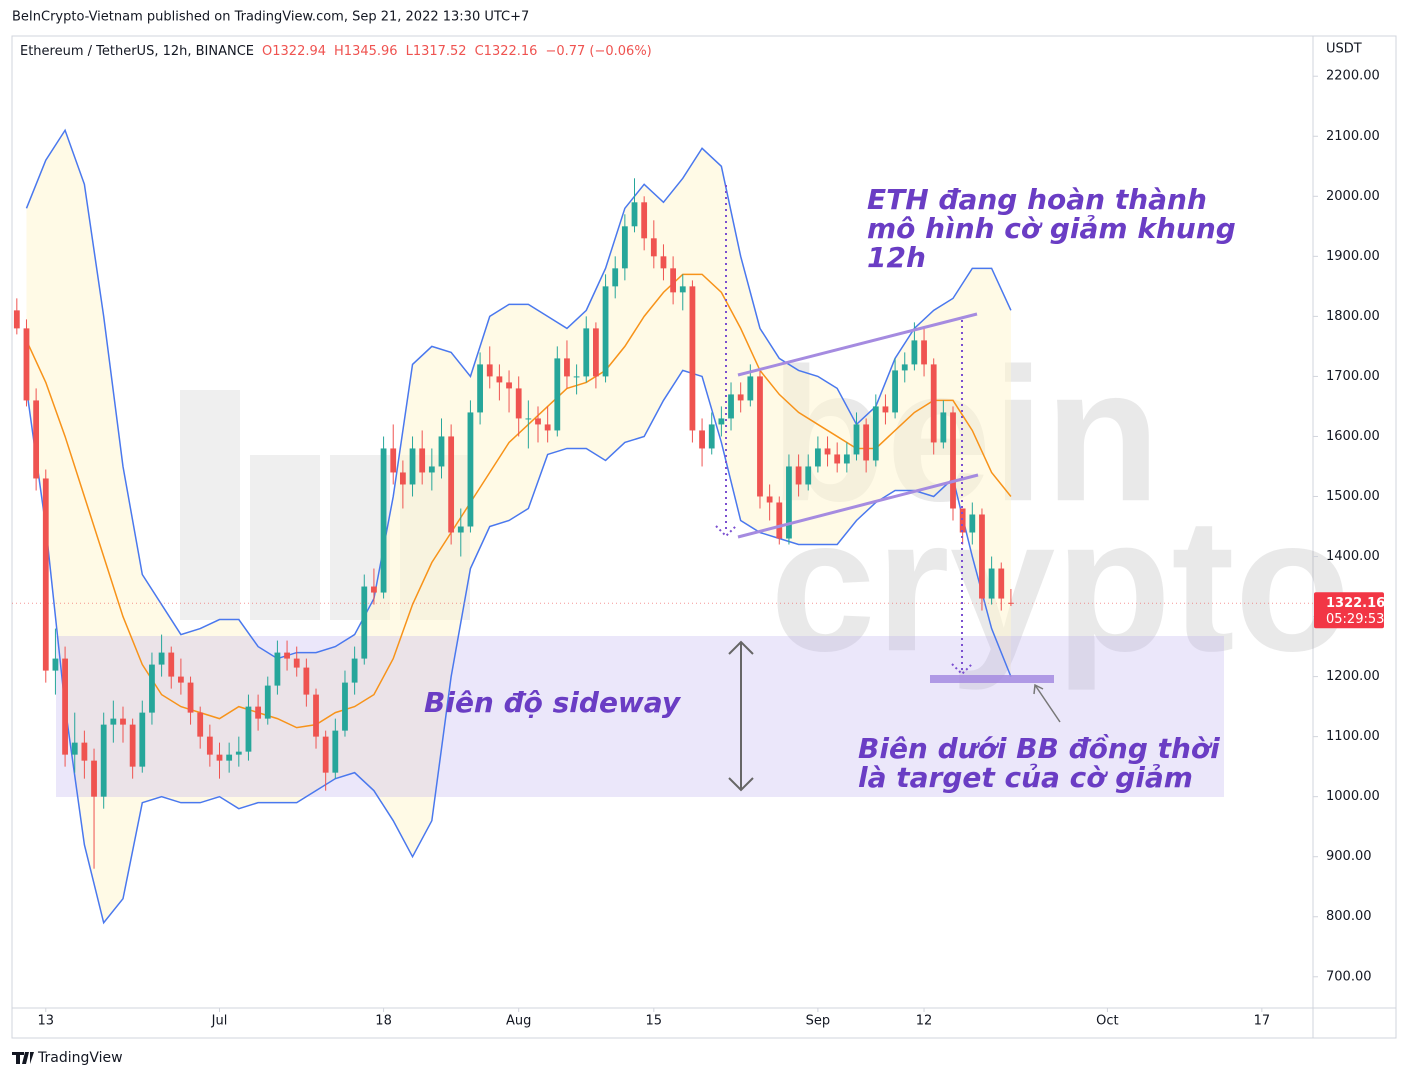 The image size is (1412, 1080). I want to click on drawings, so click(888, 488).